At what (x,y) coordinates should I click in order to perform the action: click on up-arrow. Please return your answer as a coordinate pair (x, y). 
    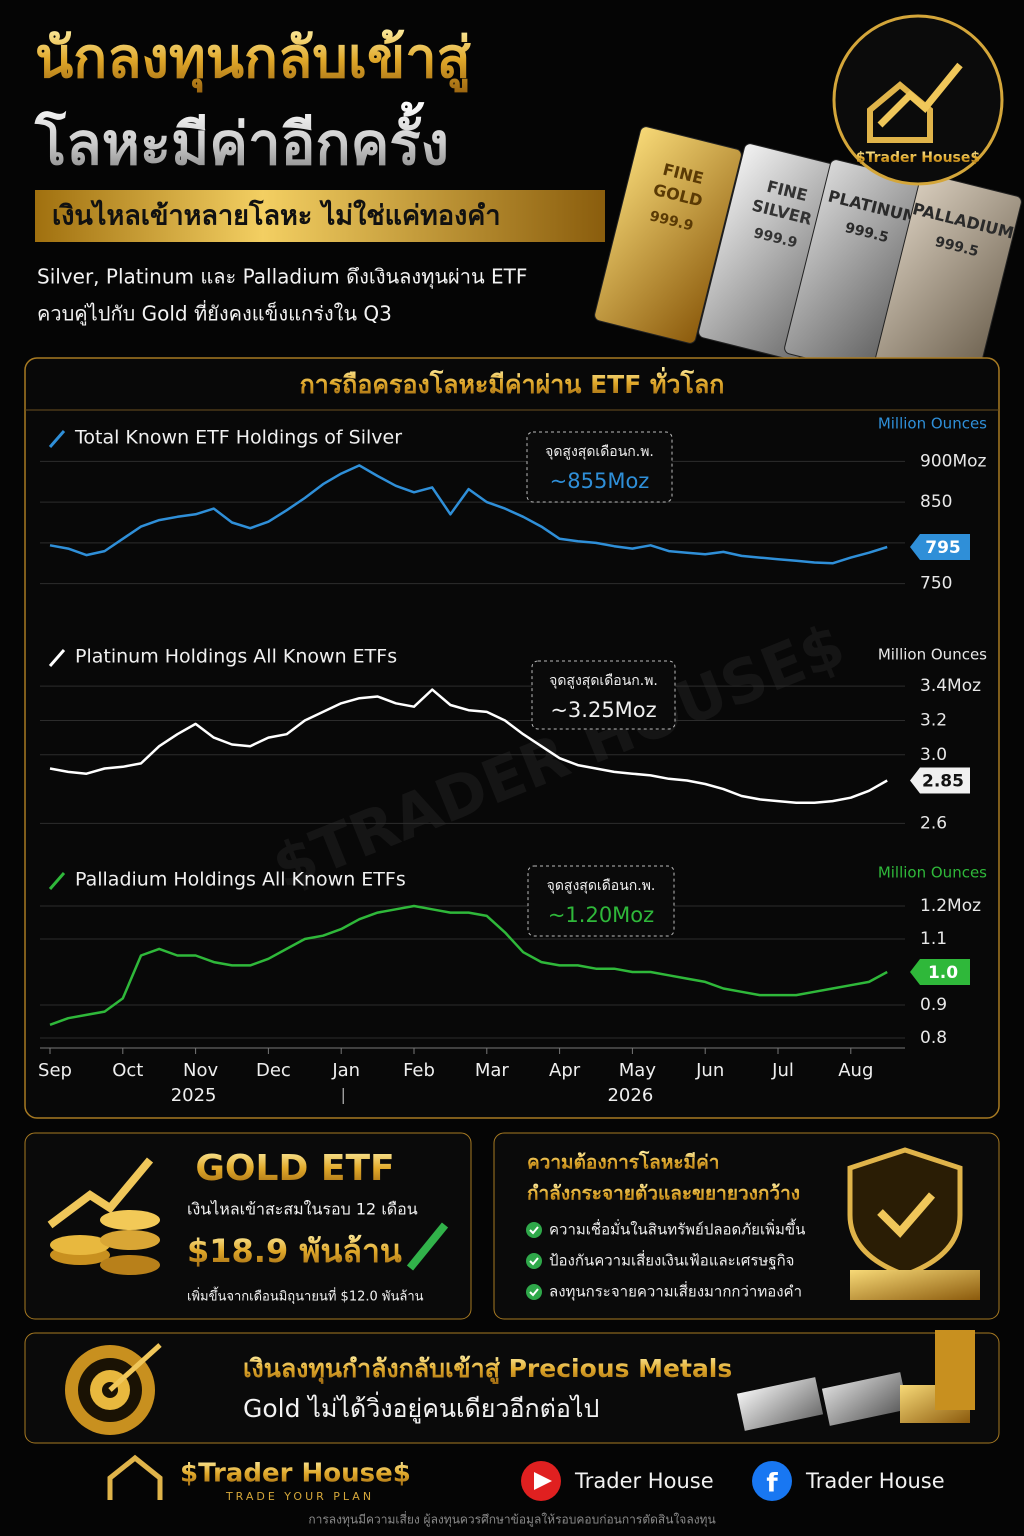
    Looking at the image, I should click on (427, 1246).